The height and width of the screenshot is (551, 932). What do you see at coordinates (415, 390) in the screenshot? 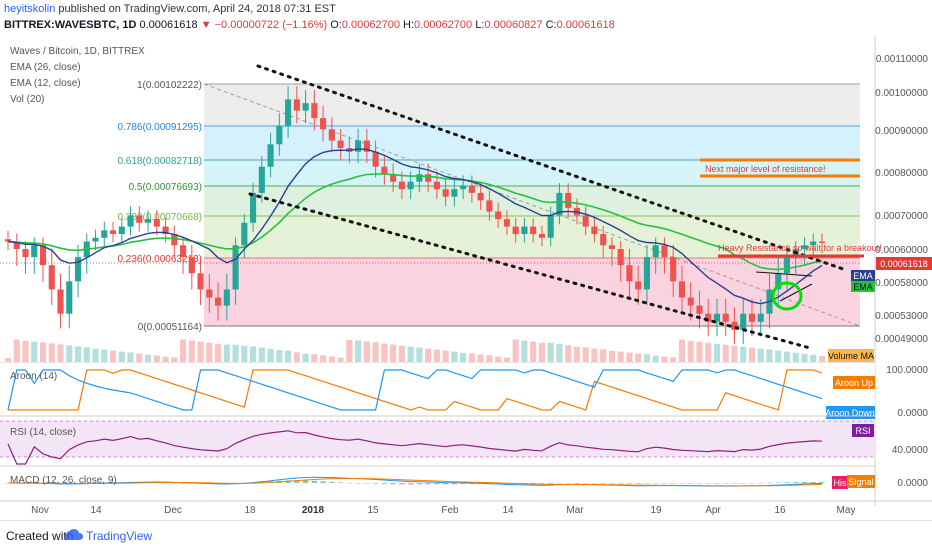
I see `aroon-down-line` at bounding box center [415, 390].